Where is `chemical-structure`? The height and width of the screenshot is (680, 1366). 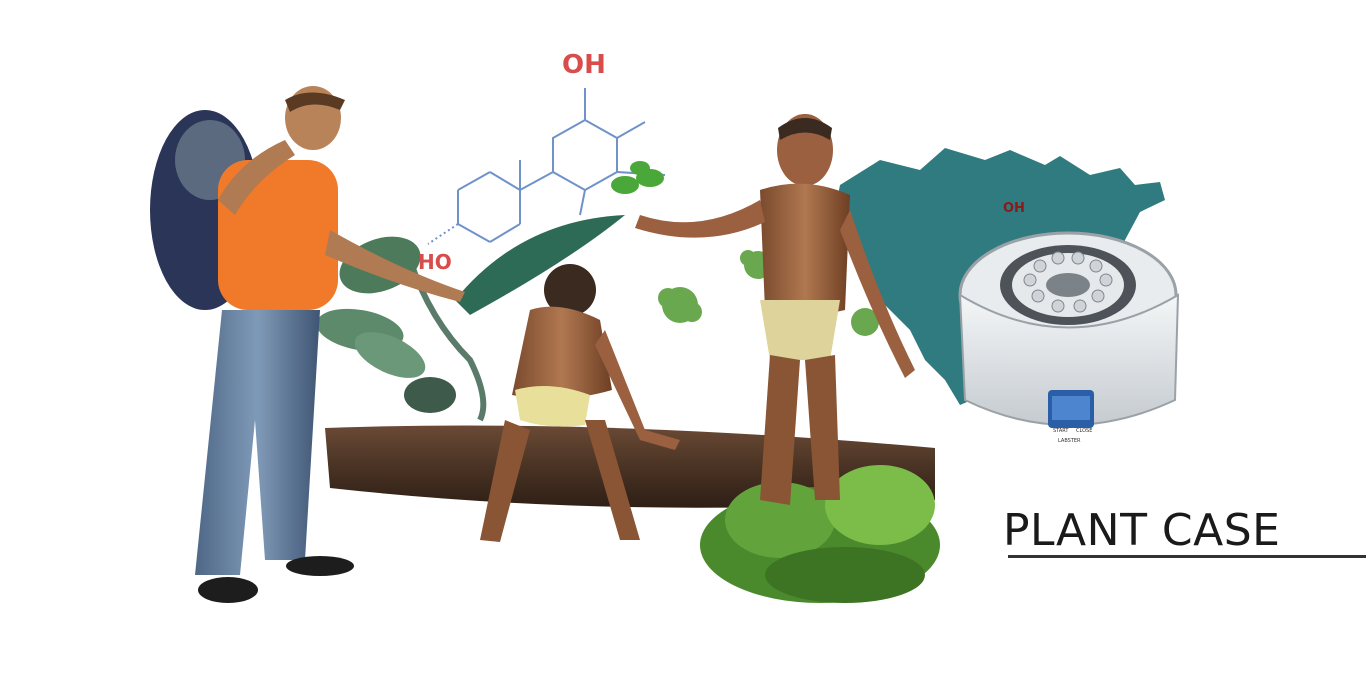
chemical-structure is located at coordinates (546, 166).